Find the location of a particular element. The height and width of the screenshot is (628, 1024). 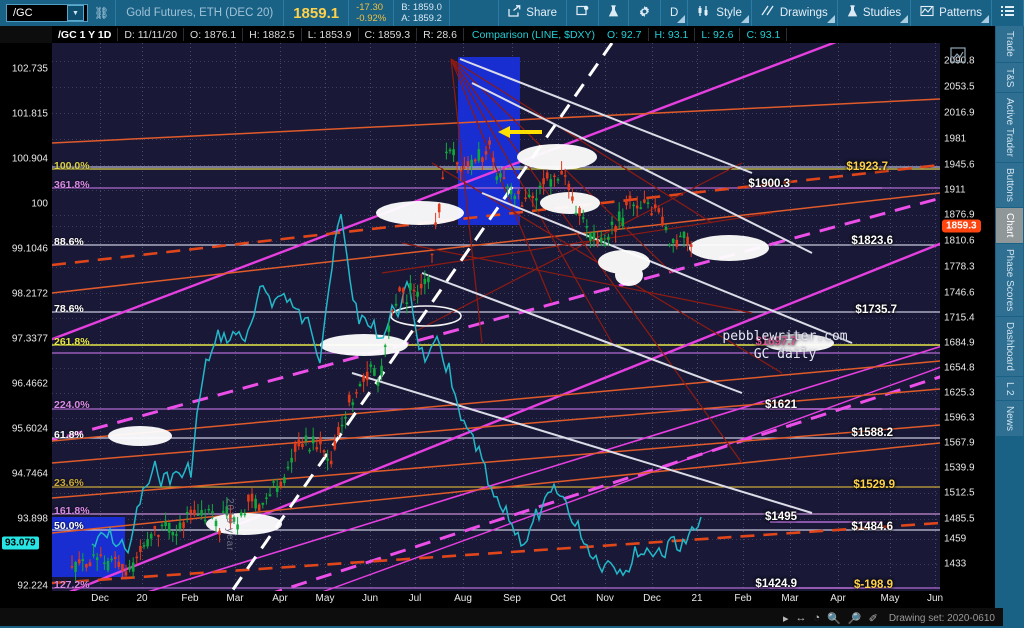

left-axis-last-price: 93.079 is located at coordinates (20, 543).